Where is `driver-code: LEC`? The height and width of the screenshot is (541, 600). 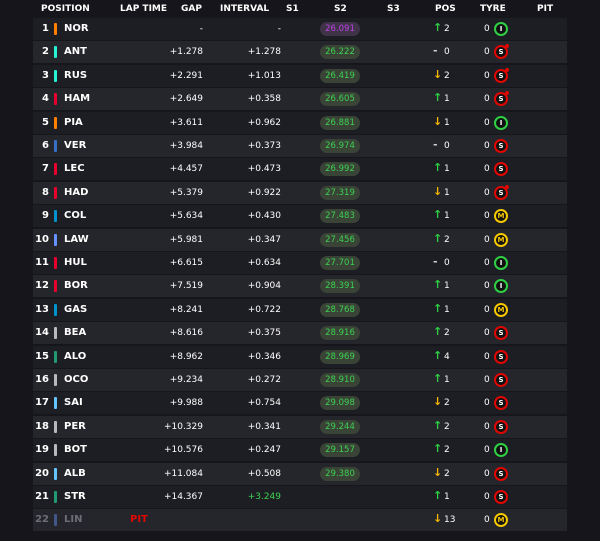
driver-code: LEC is located at coordinates (74, 169).